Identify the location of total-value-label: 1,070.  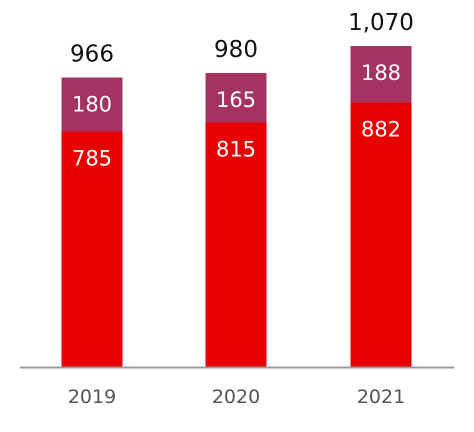
(381, 23).